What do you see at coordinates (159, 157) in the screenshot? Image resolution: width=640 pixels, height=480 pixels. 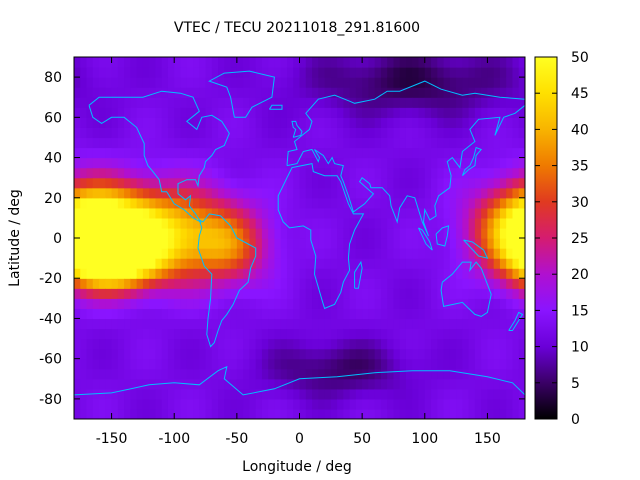 I see `coastline-north-america` at bounding box center [159, 157].